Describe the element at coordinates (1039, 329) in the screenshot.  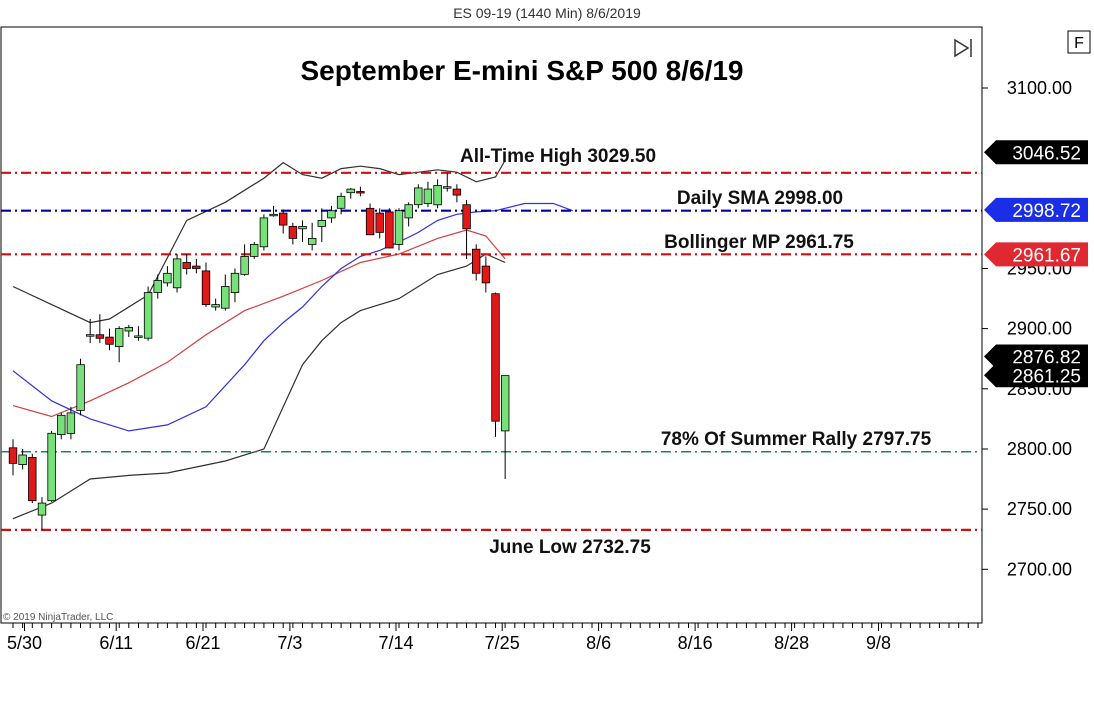
I see `y-tick-label: 2900.00` at that location.